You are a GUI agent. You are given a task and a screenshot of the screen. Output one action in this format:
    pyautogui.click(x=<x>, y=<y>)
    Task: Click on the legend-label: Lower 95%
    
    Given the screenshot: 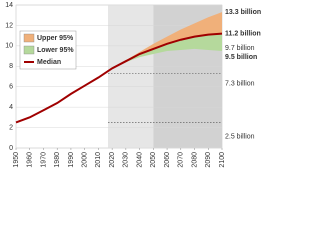 What is the action you would take?
    pyautogui.click(x=55, y=50)
    